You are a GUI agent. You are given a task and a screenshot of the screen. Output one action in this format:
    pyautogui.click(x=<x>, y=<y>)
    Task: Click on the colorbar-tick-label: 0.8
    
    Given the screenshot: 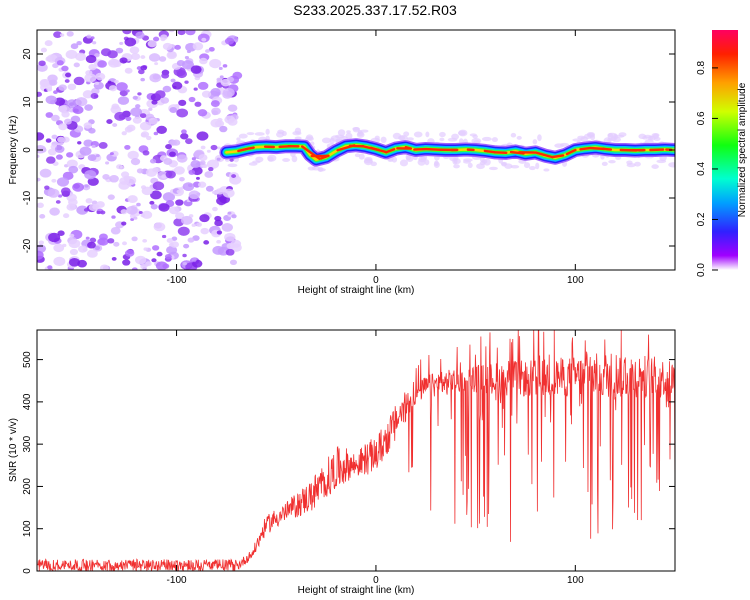 What is the action you would take?
    pyautogui.click(x=701, y=68)
    